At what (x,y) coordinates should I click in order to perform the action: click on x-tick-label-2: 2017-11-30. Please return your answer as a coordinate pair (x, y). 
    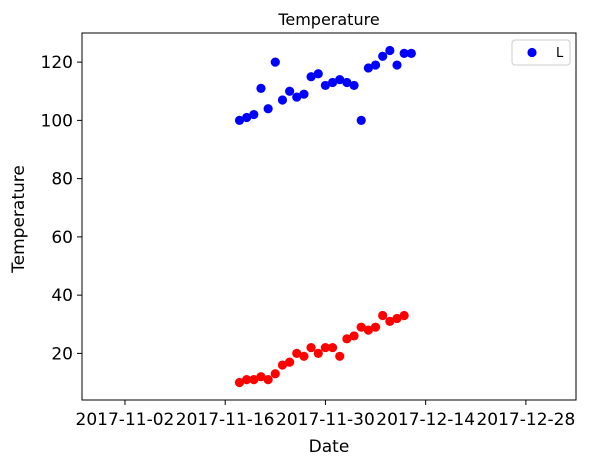
    Looking at the image, I should click on (325, 420).